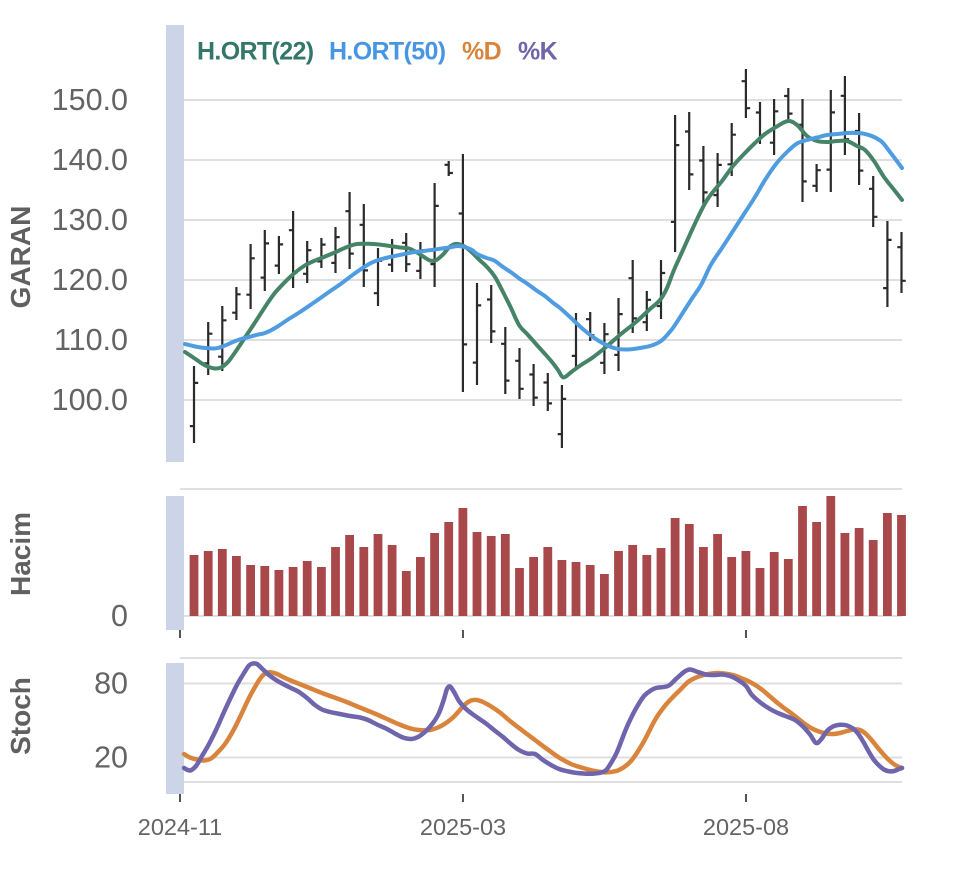 The height and width of the screenshot is (888, 960). What do you see at coordinates (538, 52) in the screenshot?
I see `svg-text: %K` at bounding box center [538, 52].